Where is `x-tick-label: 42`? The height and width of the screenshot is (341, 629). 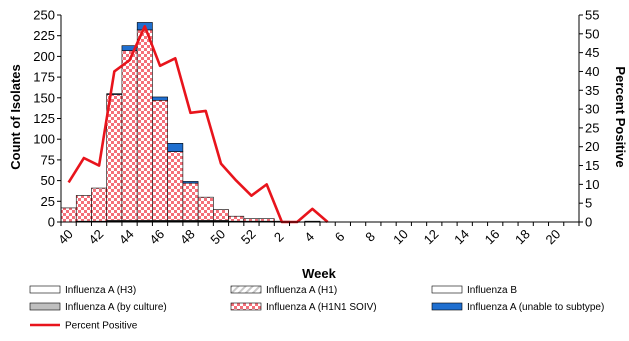 x-tick-label: 42 is located at coordinates (95, 236).